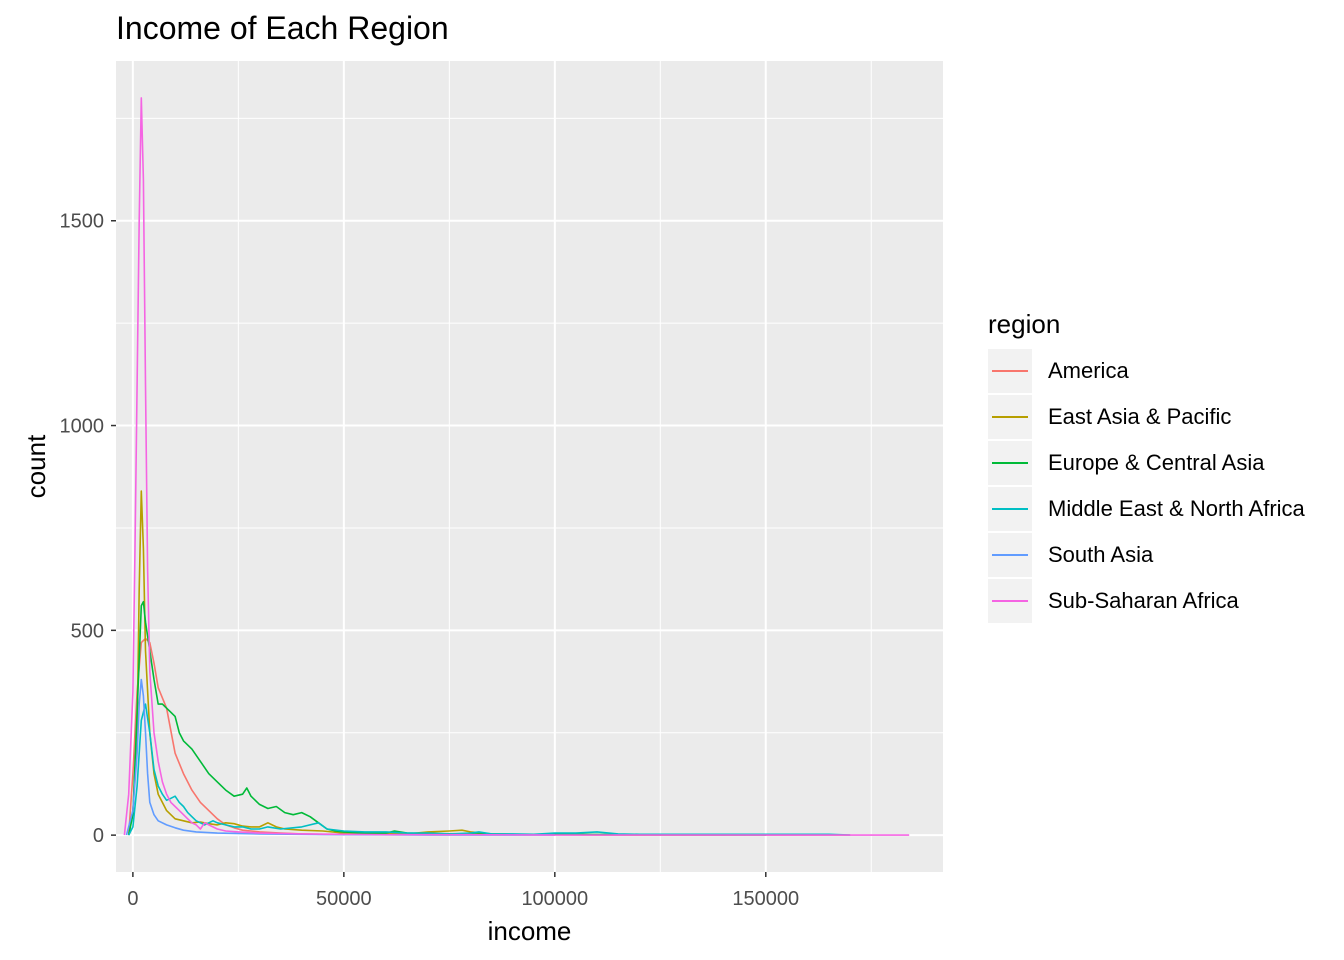 The width and height of the screenshot is (1344, 960). I want to click on legend-label: East Asia & Pacific, so click(1140, 416).